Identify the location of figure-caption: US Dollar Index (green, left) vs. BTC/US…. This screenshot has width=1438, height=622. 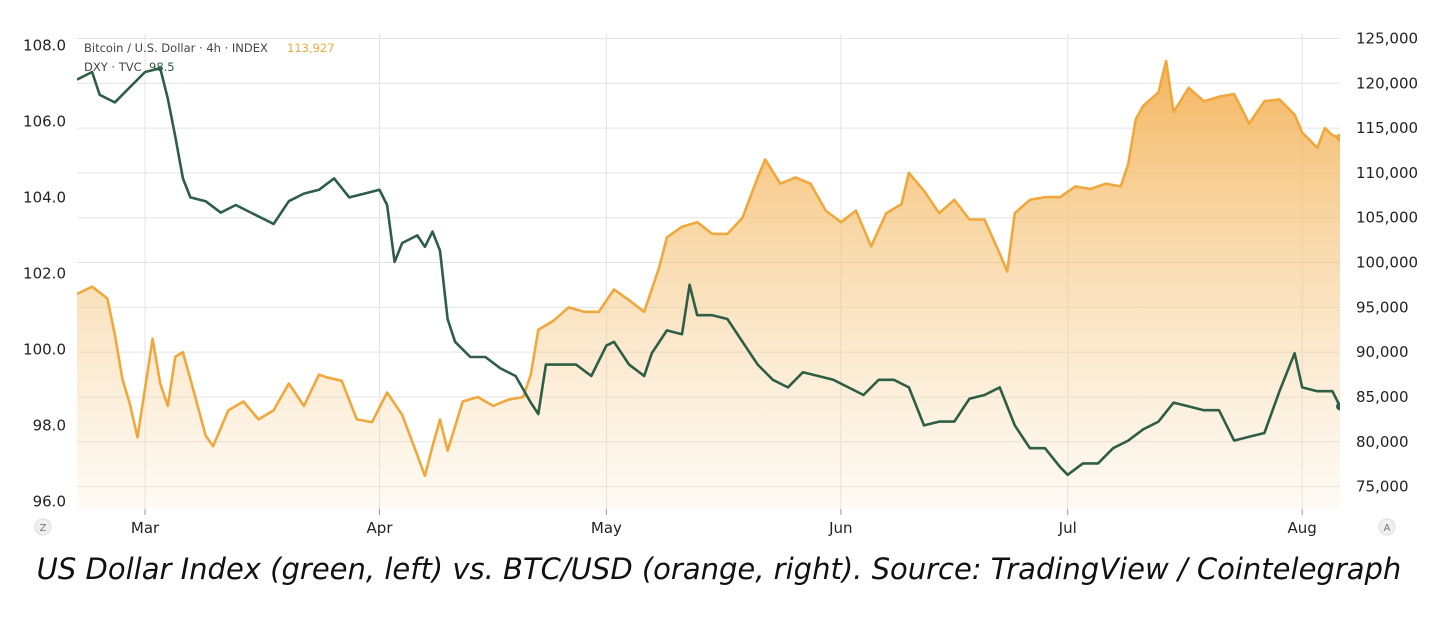
(719, 569).